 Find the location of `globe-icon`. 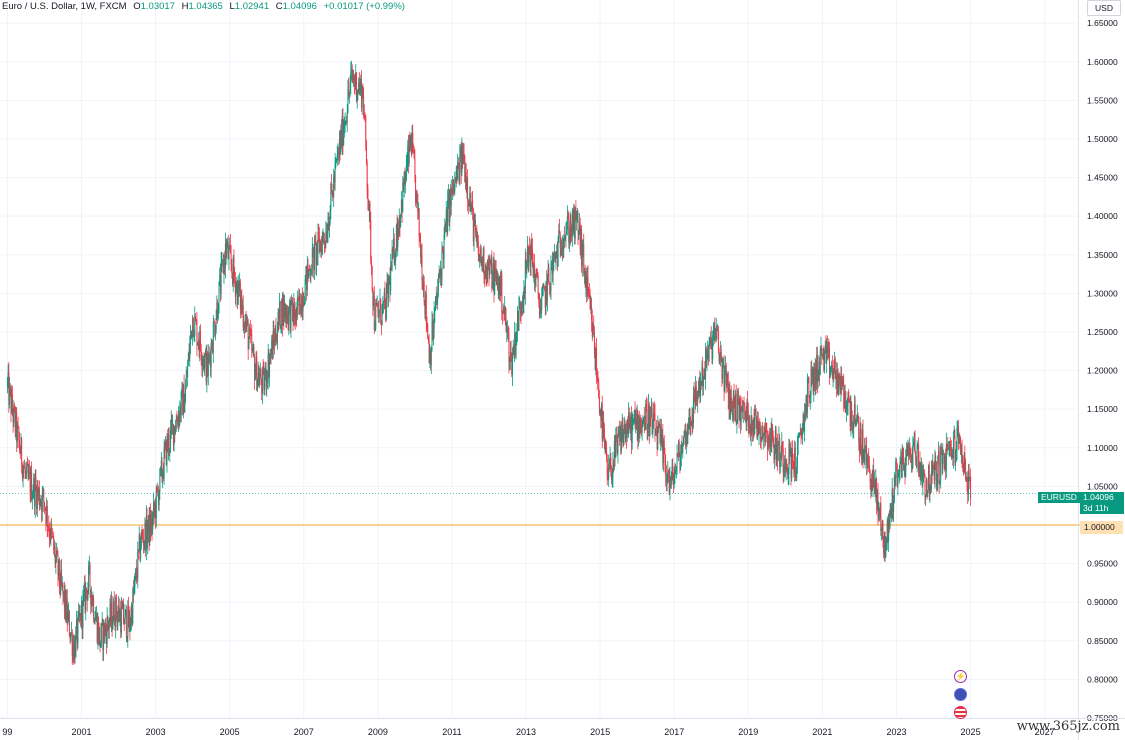

globe-icon is located at coordinates (960, 694).